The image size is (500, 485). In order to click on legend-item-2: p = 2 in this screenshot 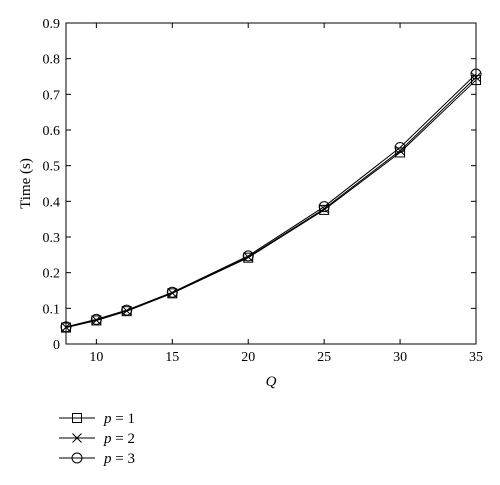, I will do `click(97, 439)`.